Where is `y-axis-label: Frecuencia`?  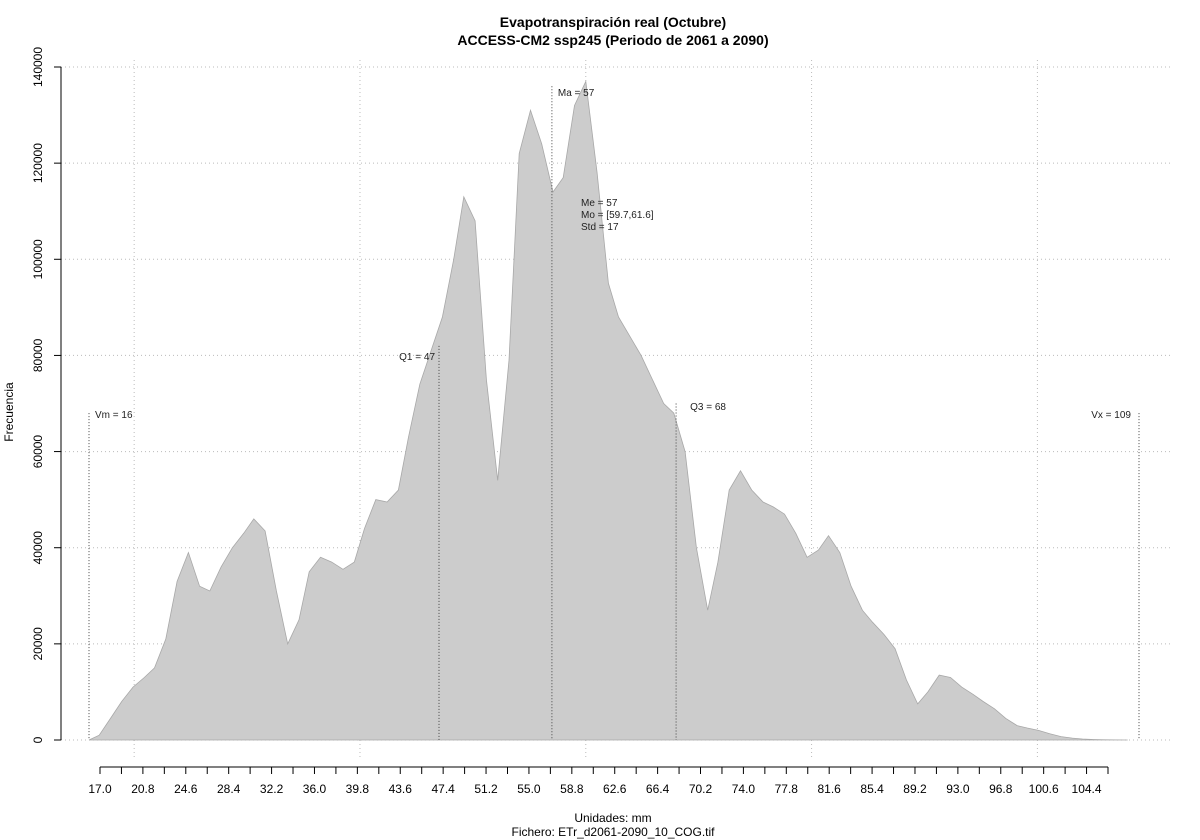 y-axis-label: Frecuencia is located at coordinates (9, 412).